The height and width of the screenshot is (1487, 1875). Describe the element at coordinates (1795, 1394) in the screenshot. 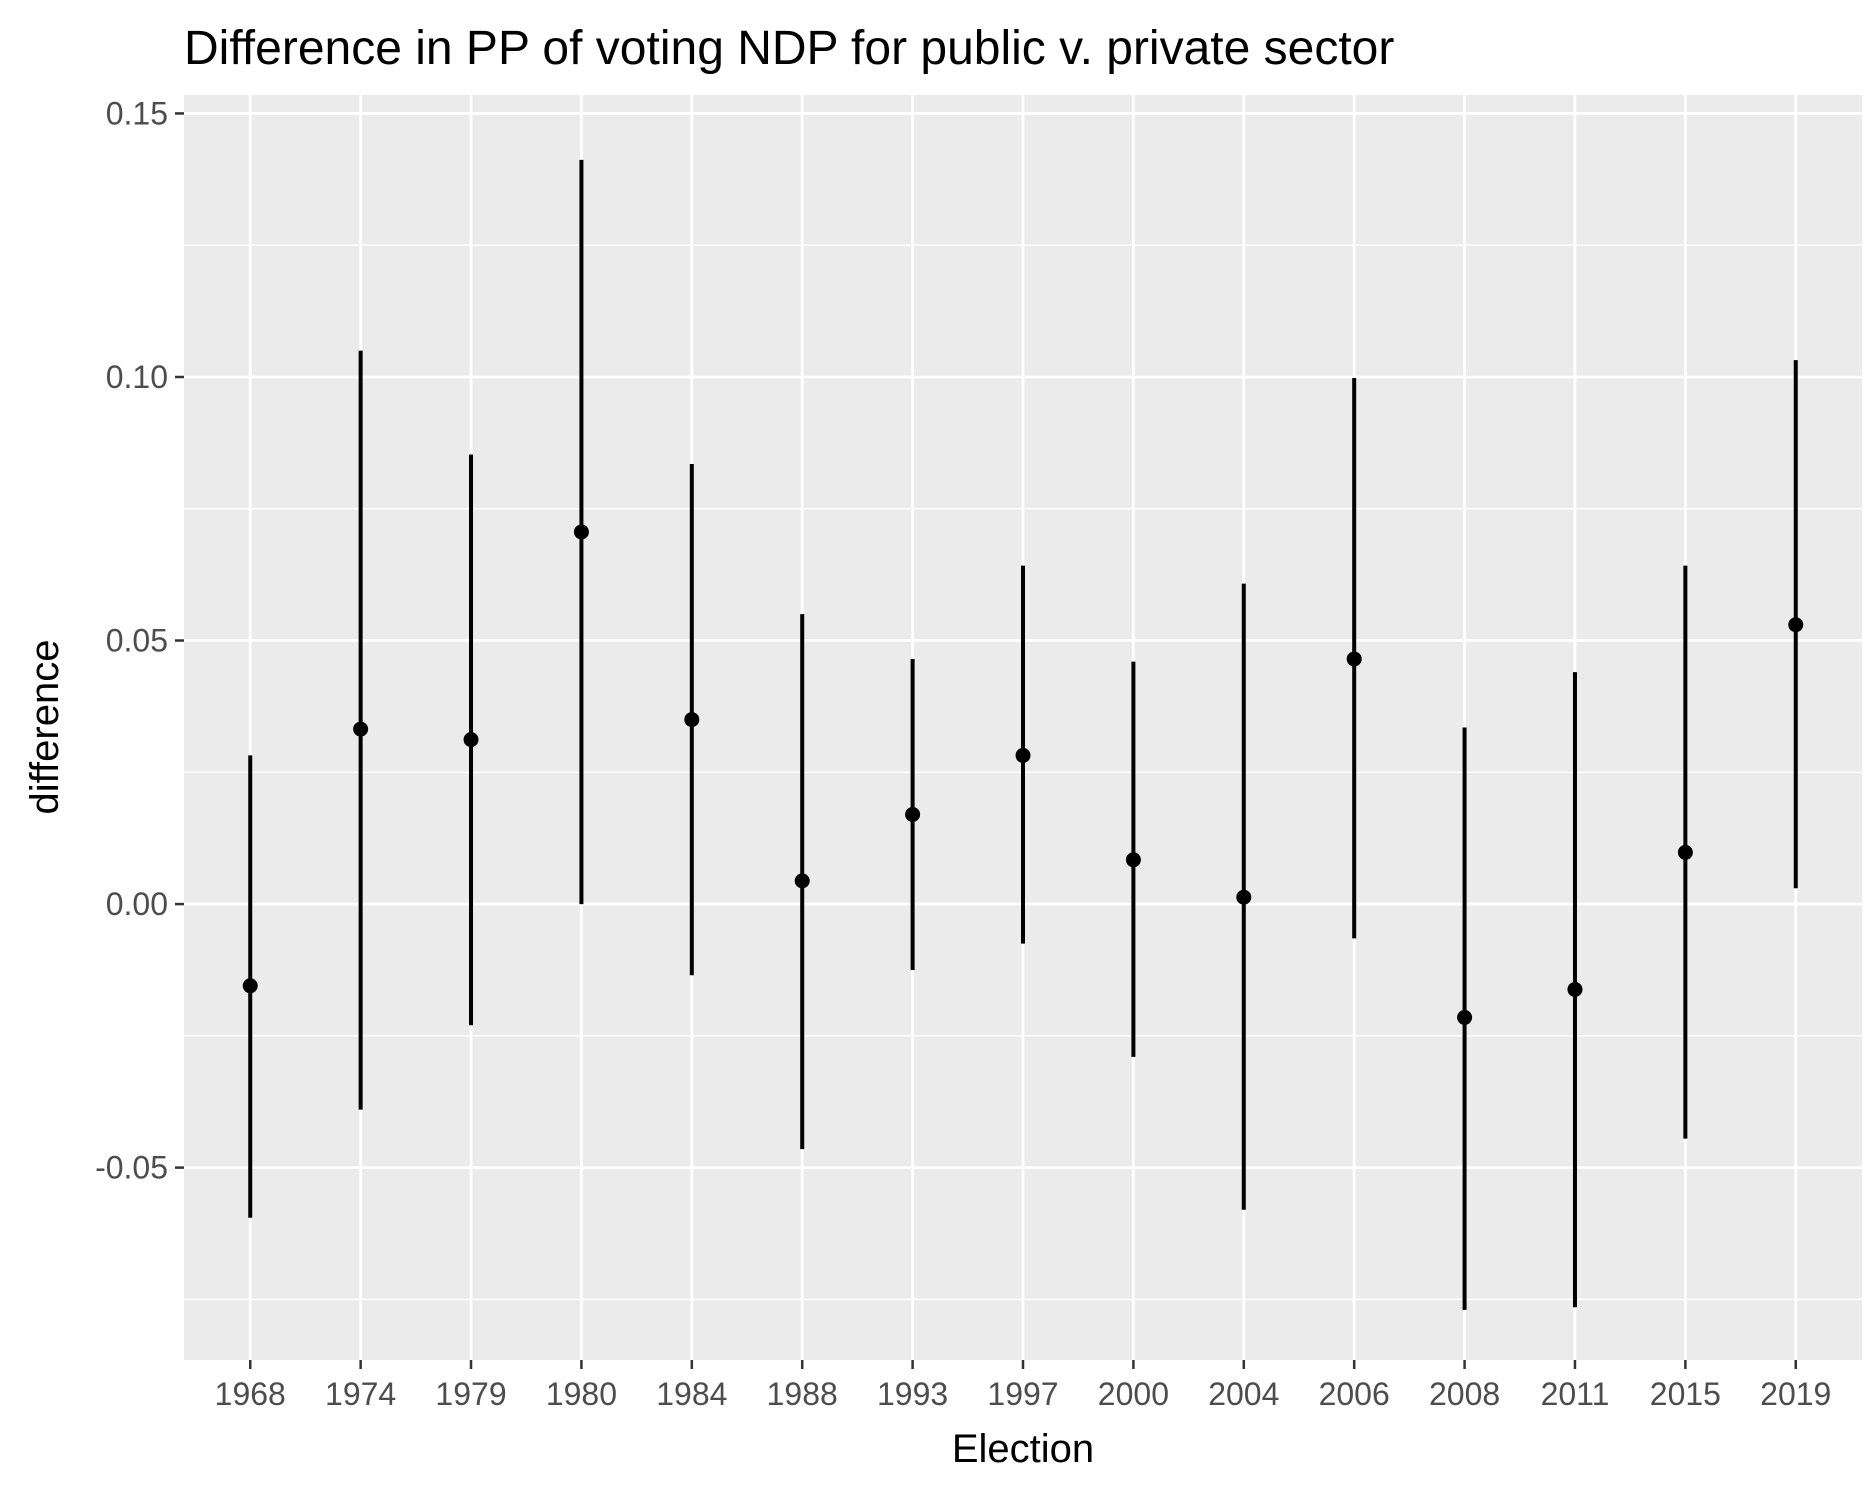

I see `x-tick-label: 2019` at that location.